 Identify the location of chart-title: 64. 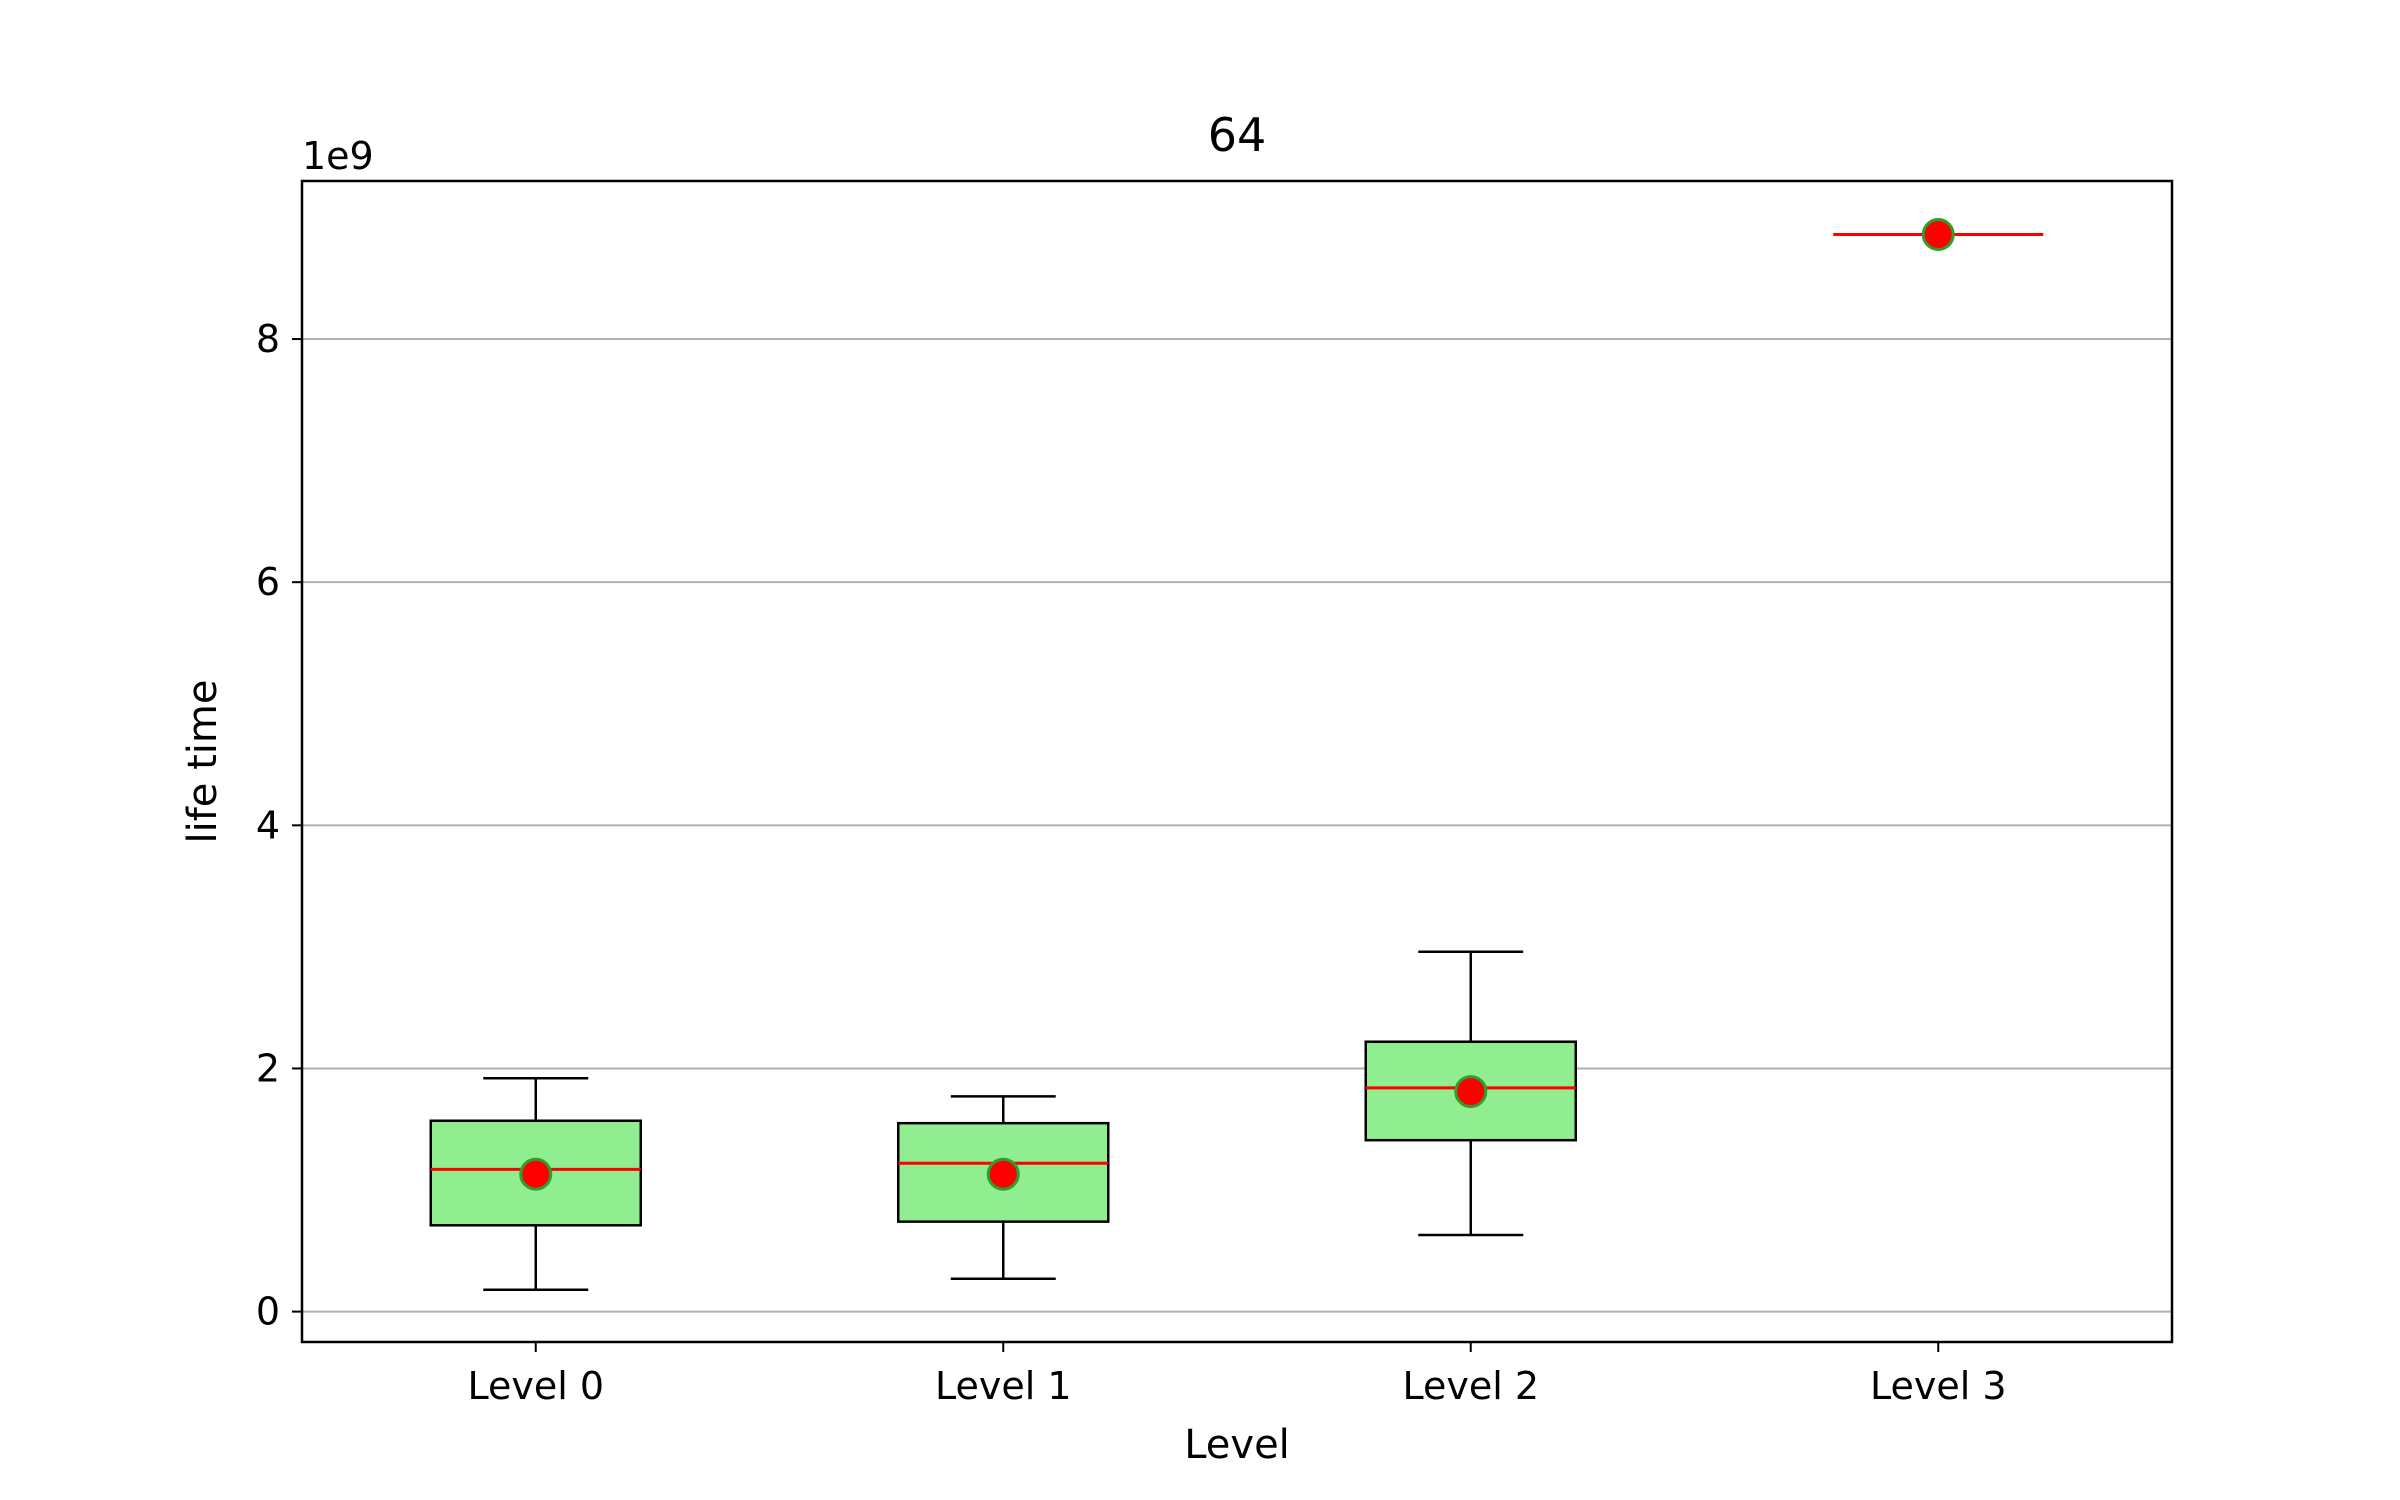
(1237, 135).